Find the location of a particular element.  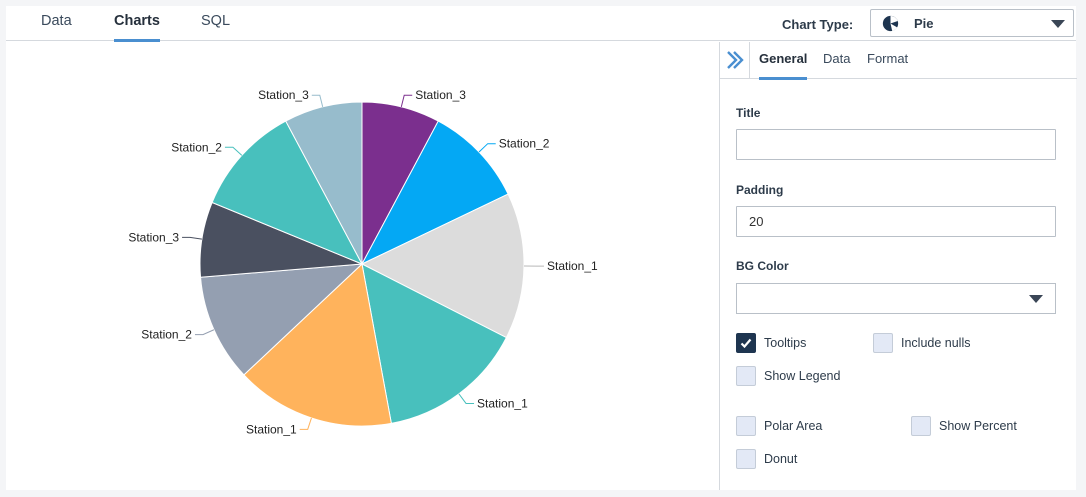

pie-chart-icon is located at coordinates (890, 23).